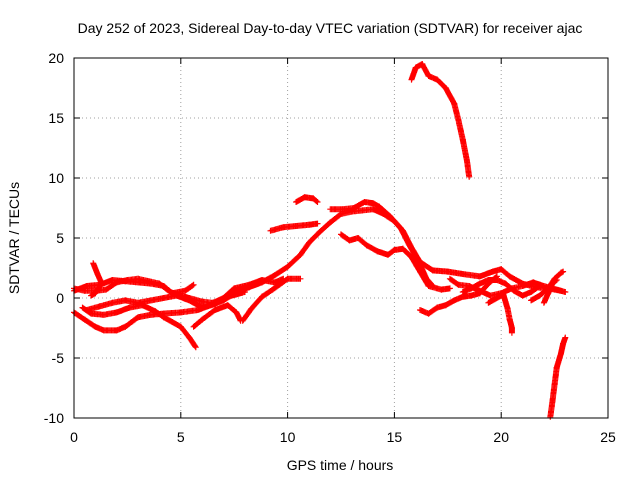  What do you see at coordinates (74, 437) in the screenshot?
I see `x-tick-label: 0` at bounding box center [74, 437].